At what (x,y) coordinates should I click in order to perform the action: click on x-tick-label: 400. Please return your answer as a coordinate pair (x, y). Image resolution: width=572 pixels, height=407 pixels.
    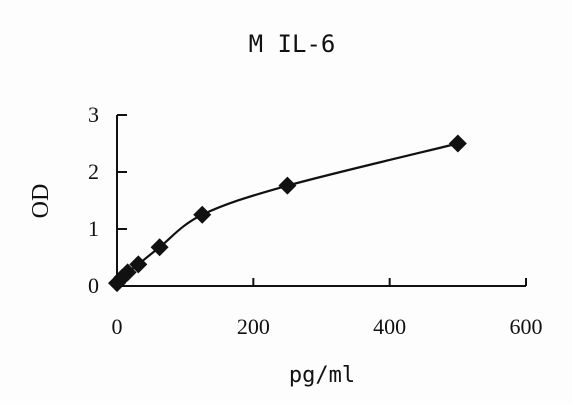
    Looking at the image, I should click on (389, 326).